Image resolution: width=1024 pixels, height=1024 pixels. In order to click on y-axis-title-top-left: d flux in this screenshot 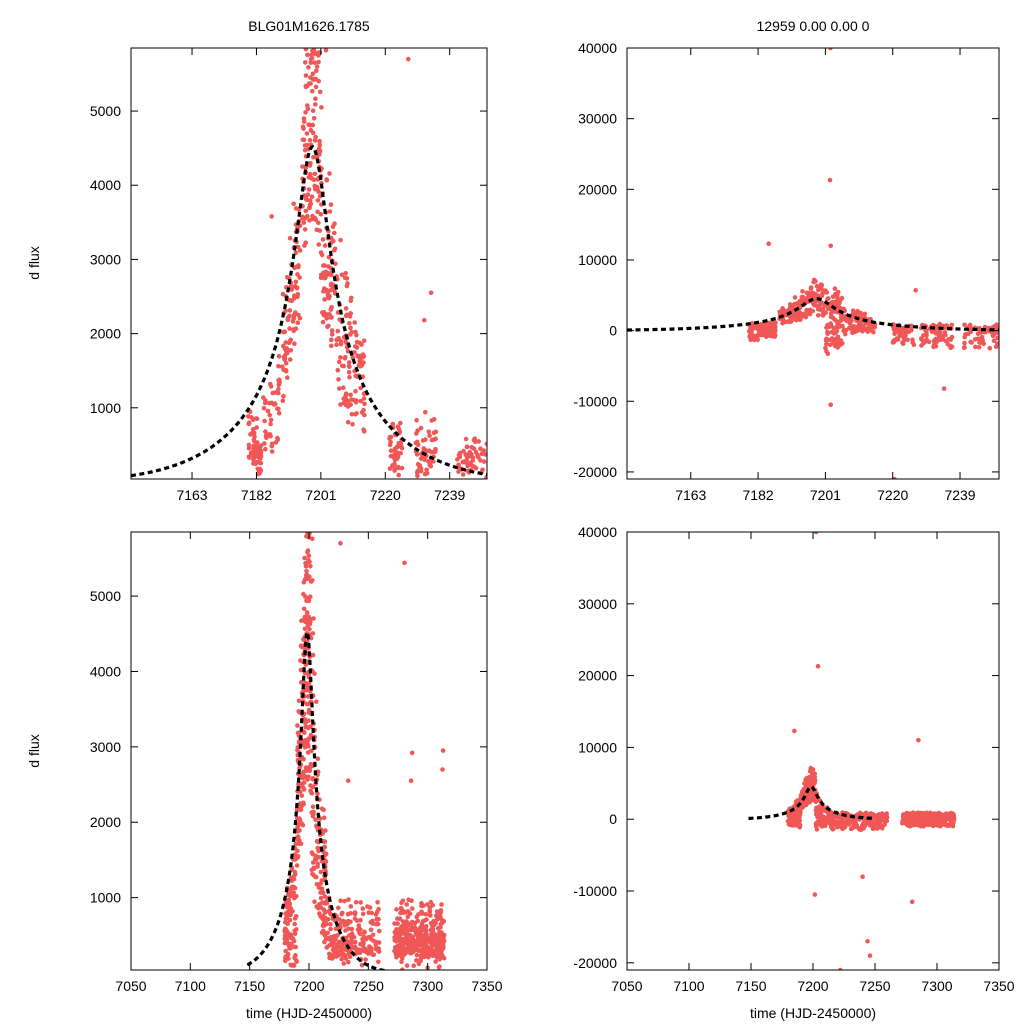, I will do `click(34, 262)`.